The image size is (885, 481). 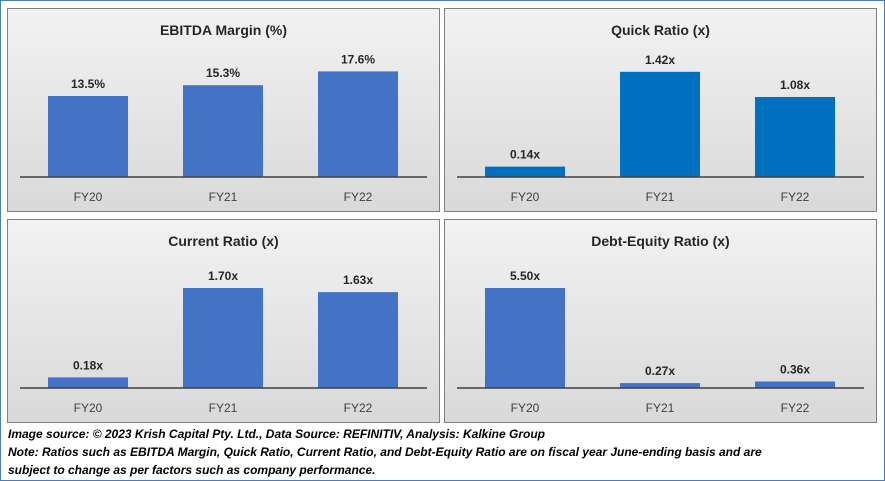 What do you see at coordinates (660, 60) in the screenshot?
I see `data-label-fy21: 1.42x` at bounding box center [660, 60].